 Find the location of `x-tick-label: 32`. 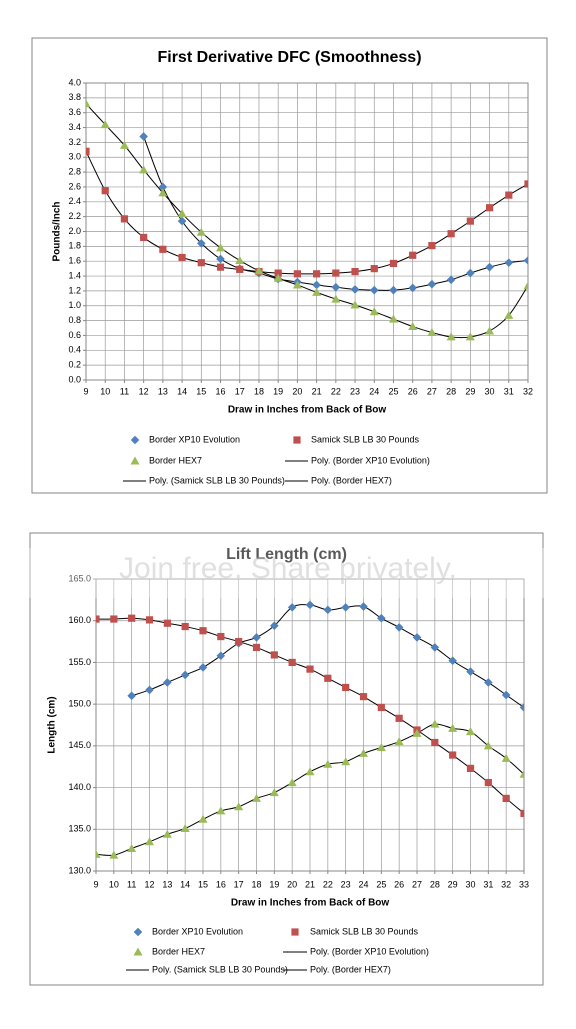

x-tick-label: 32 is located at coordinates (506, 884).